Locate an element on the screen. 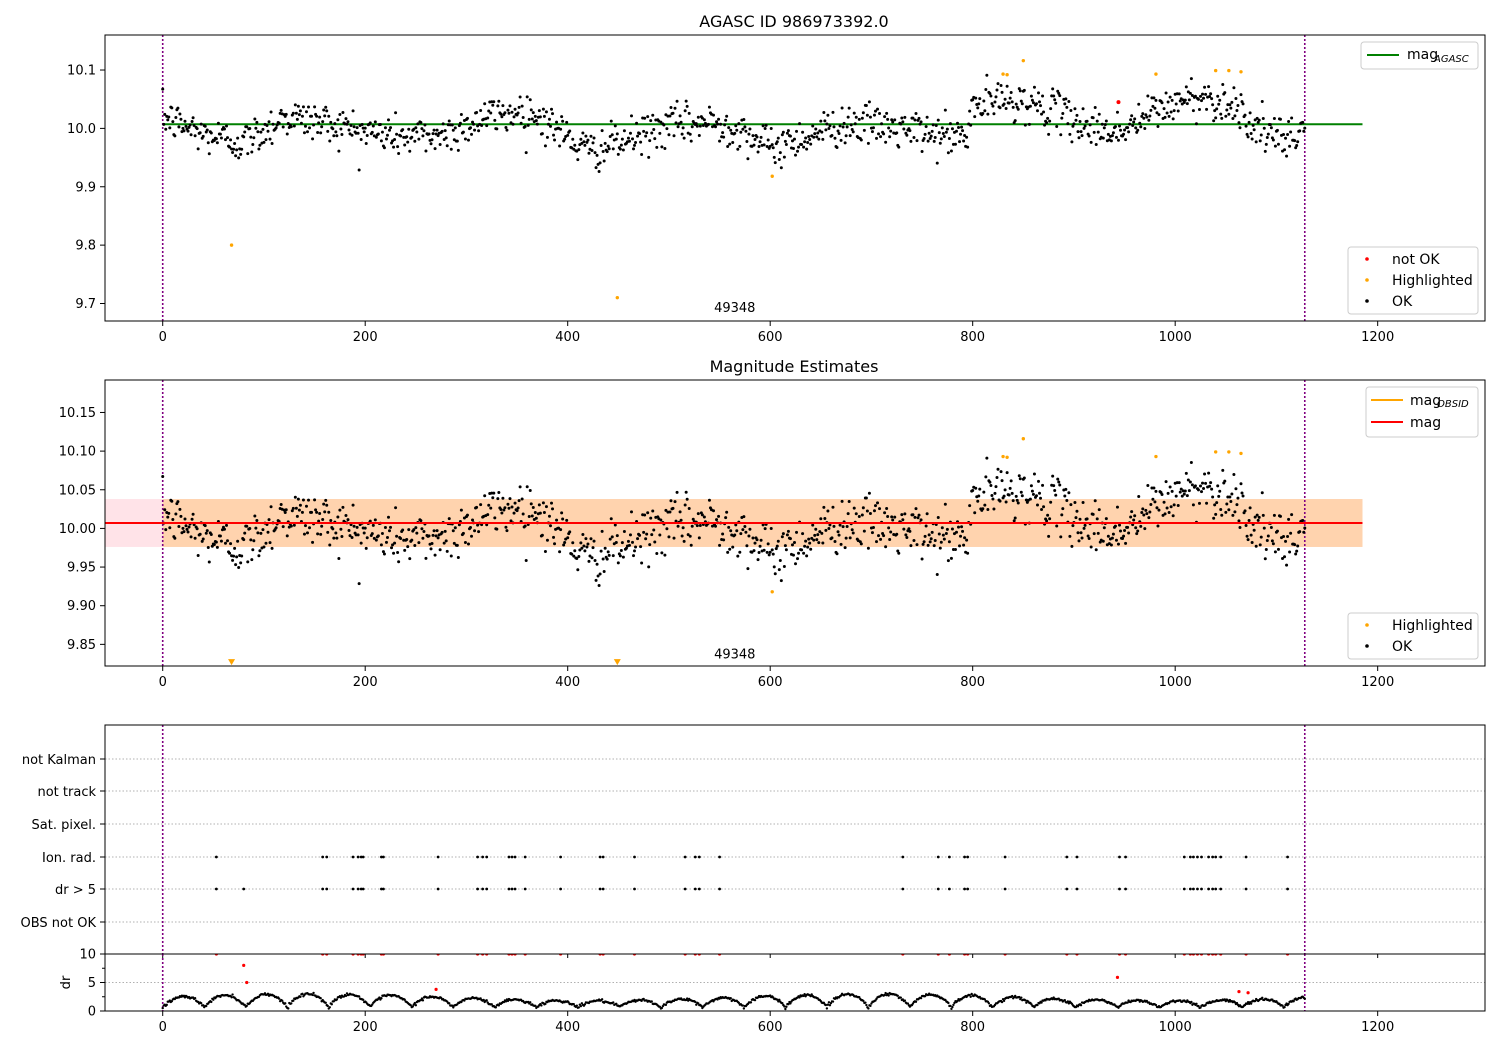 The width and height of the screenshot is (1500, 1050). panel1-not-ok-series is located at coordinates (1118, 102).